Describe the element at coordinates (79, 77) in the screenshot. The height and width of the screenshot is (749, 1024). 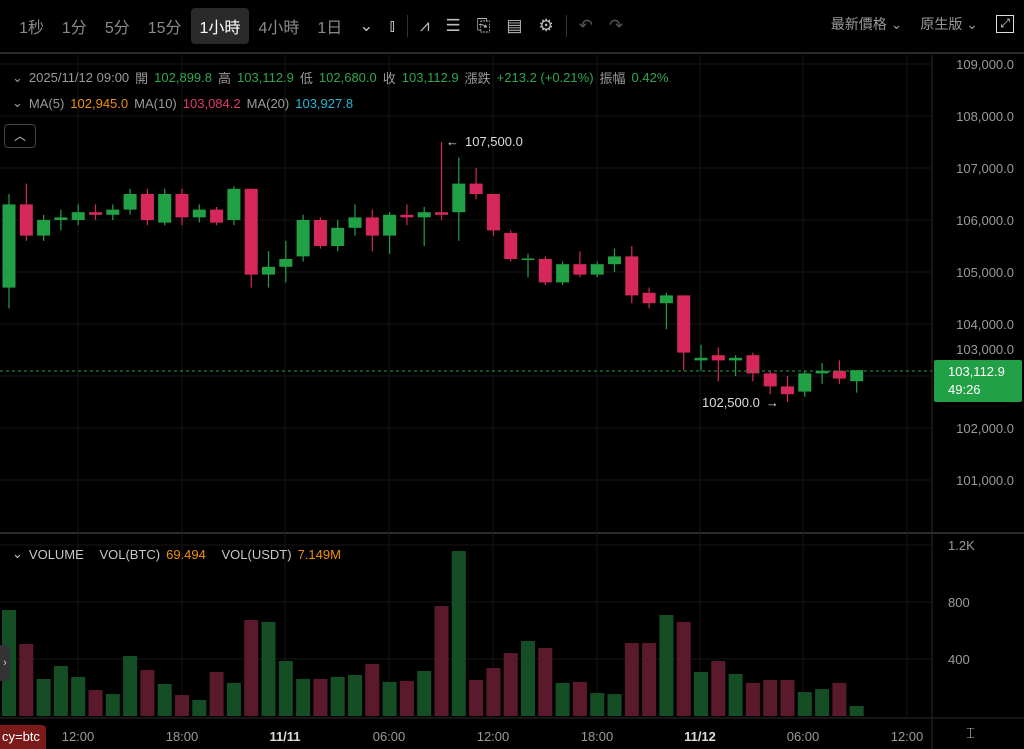
I see `legend-datetime: 2025/11/12 09:00` at that location.